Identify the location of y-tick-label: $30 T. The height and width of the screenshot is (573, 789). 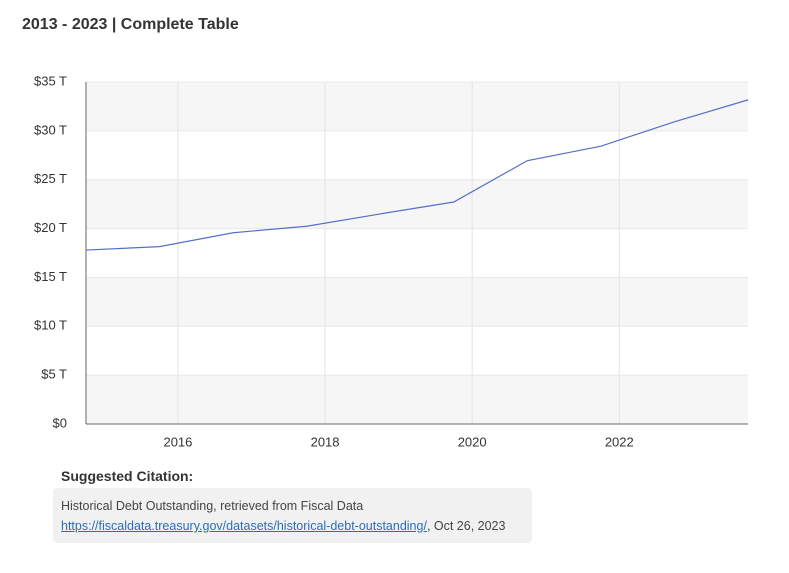
(50, 129).